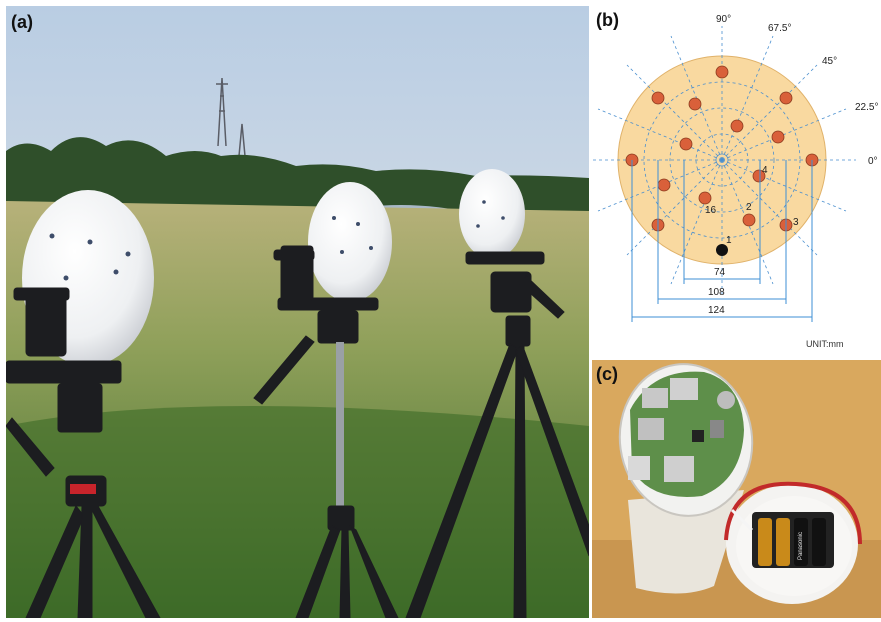 Image resolution: width=881 pixels, height=622 pixels. I want to click on sensor-label-4: 4, so click(765, 170).